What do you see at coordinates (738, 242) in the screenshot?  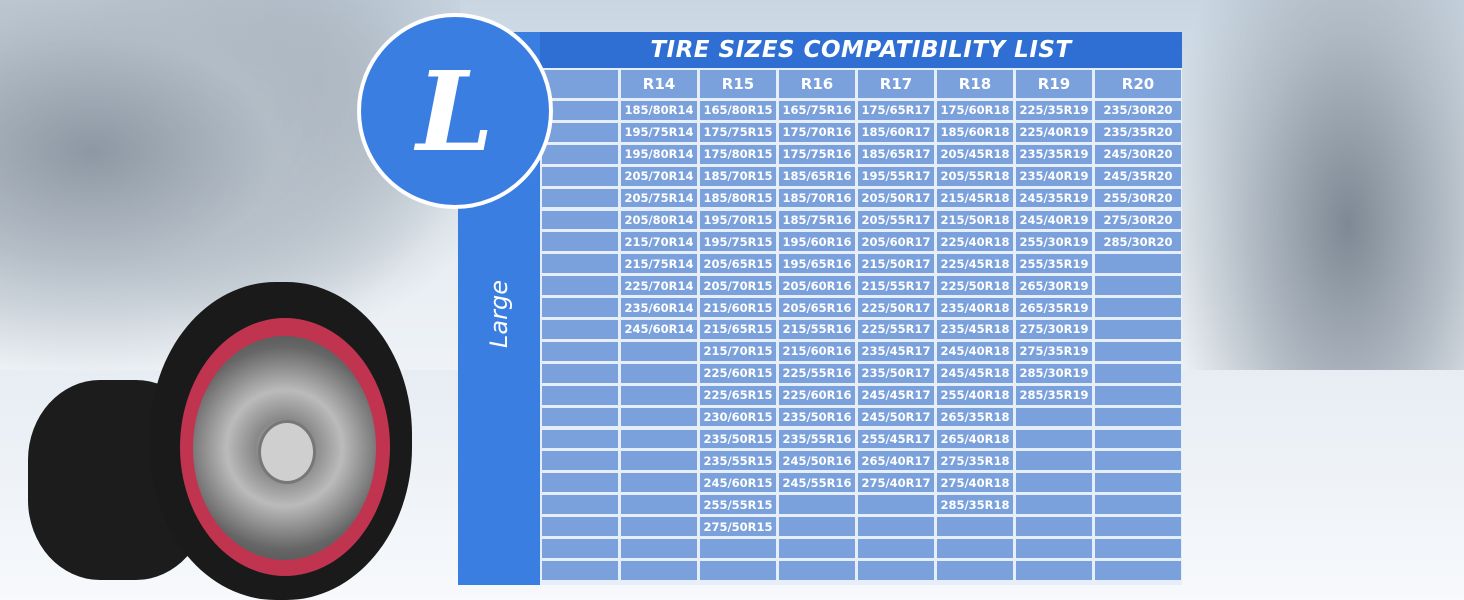 I see `tire-size-cell: 195/75R15` at bounding box center [738, 242].